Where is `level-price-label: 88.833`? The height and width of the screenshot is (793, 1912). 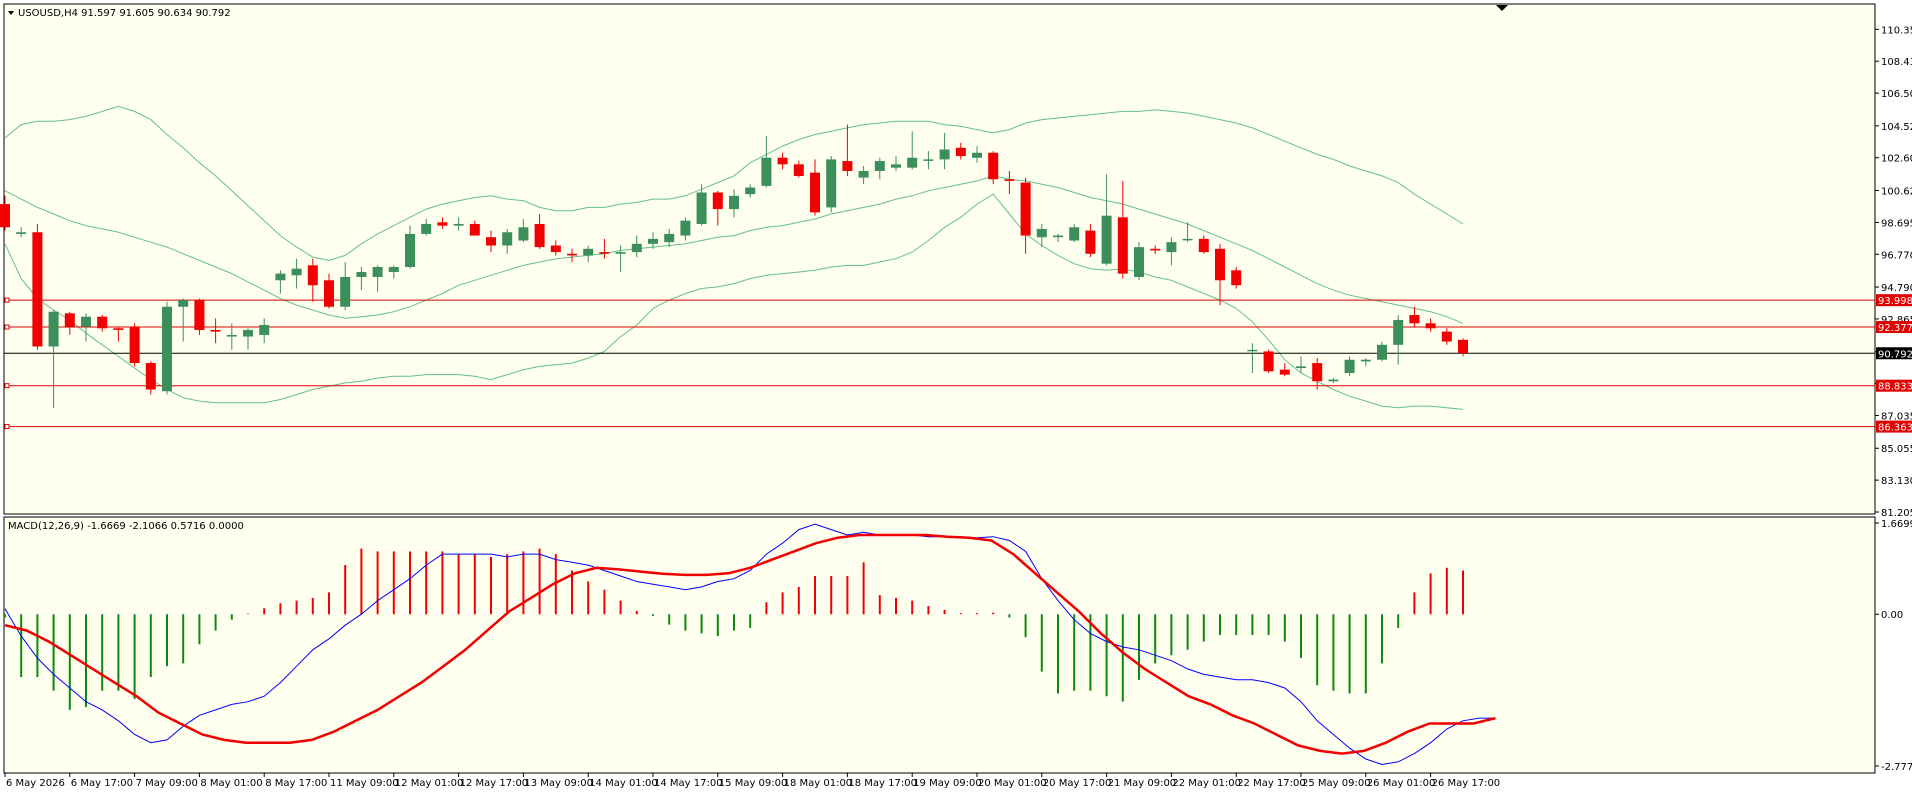
level-price-label: 88.833 is located at coordinates (1895, 387).